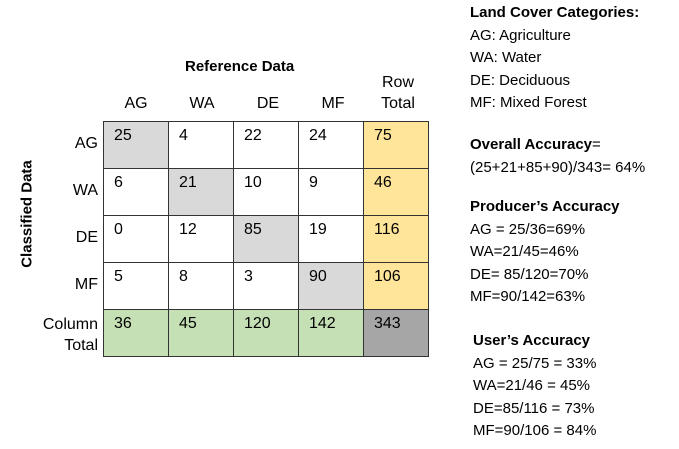  I want to click on column-total-header-line2: Total, so click(81, 345).